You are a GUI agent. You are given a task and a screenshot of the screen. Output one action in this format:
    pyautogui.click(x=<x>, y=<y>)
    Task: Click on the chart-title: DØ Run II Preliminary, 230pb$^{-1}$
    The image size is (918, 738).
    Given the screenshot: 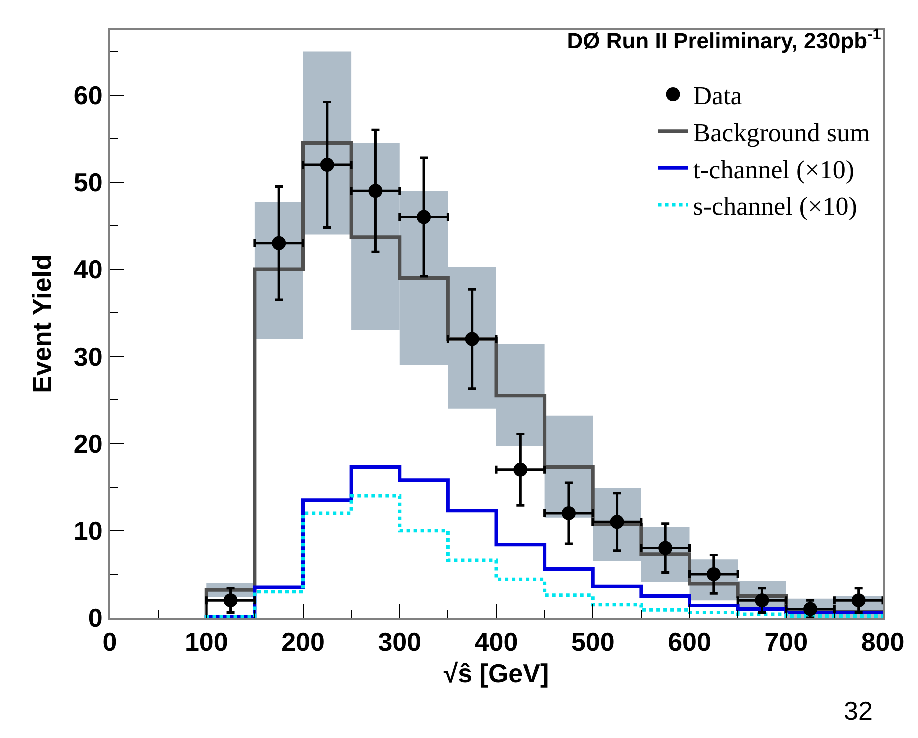 What is the action you would take?
    pyautogui.click(x=724, y=40)
    